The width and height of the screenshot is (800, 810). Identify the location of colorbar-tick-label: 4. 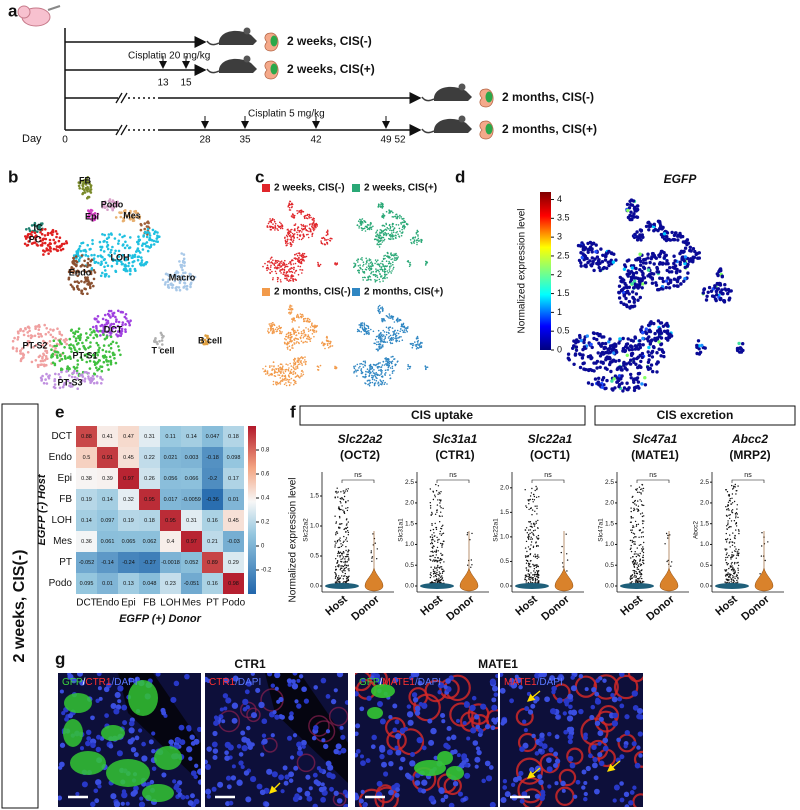
(559, 199).